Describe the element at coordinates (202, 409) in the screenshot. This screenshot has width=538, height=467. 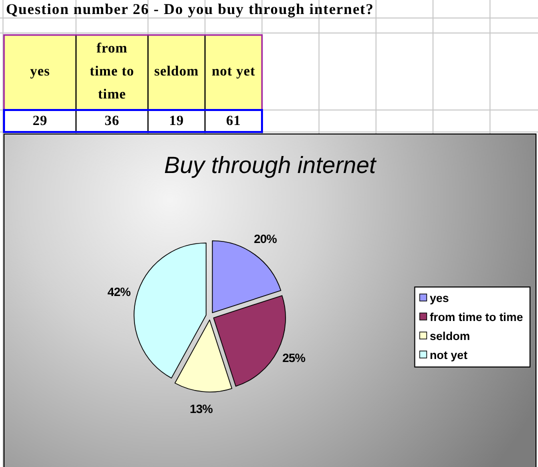
I see `data-label: 13%` at that location.